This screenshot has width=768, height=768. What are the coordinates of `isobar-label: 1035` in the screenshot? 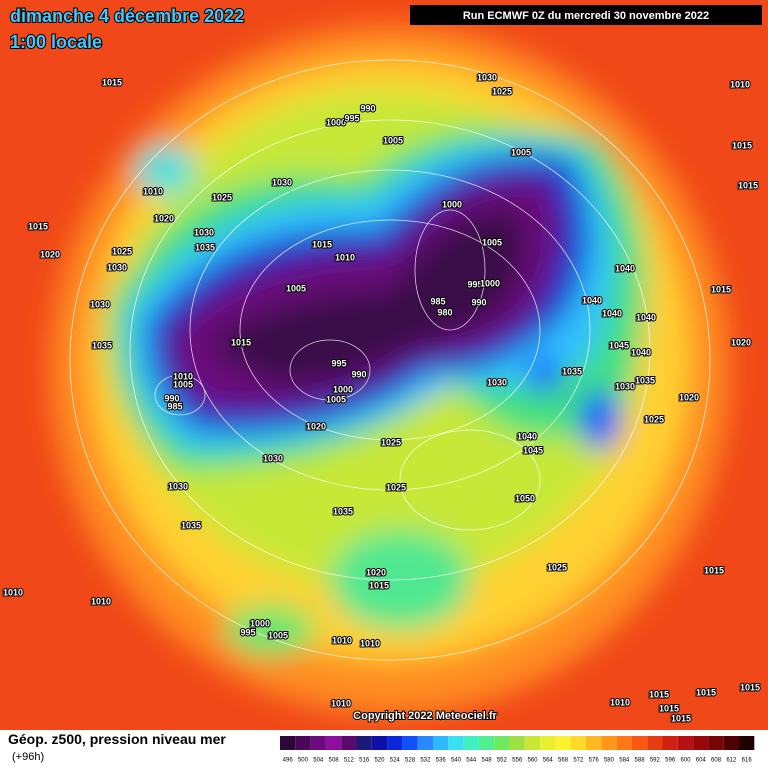 It's located at (645, 380).